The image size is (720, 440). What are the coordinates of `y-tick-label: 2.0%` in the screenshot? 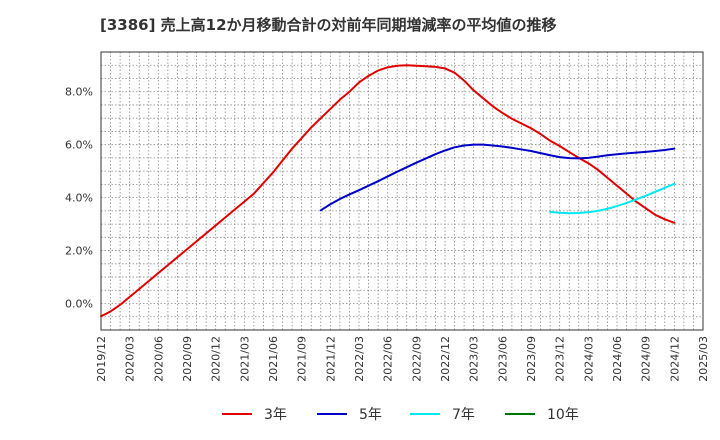 It's located at (79, 251).